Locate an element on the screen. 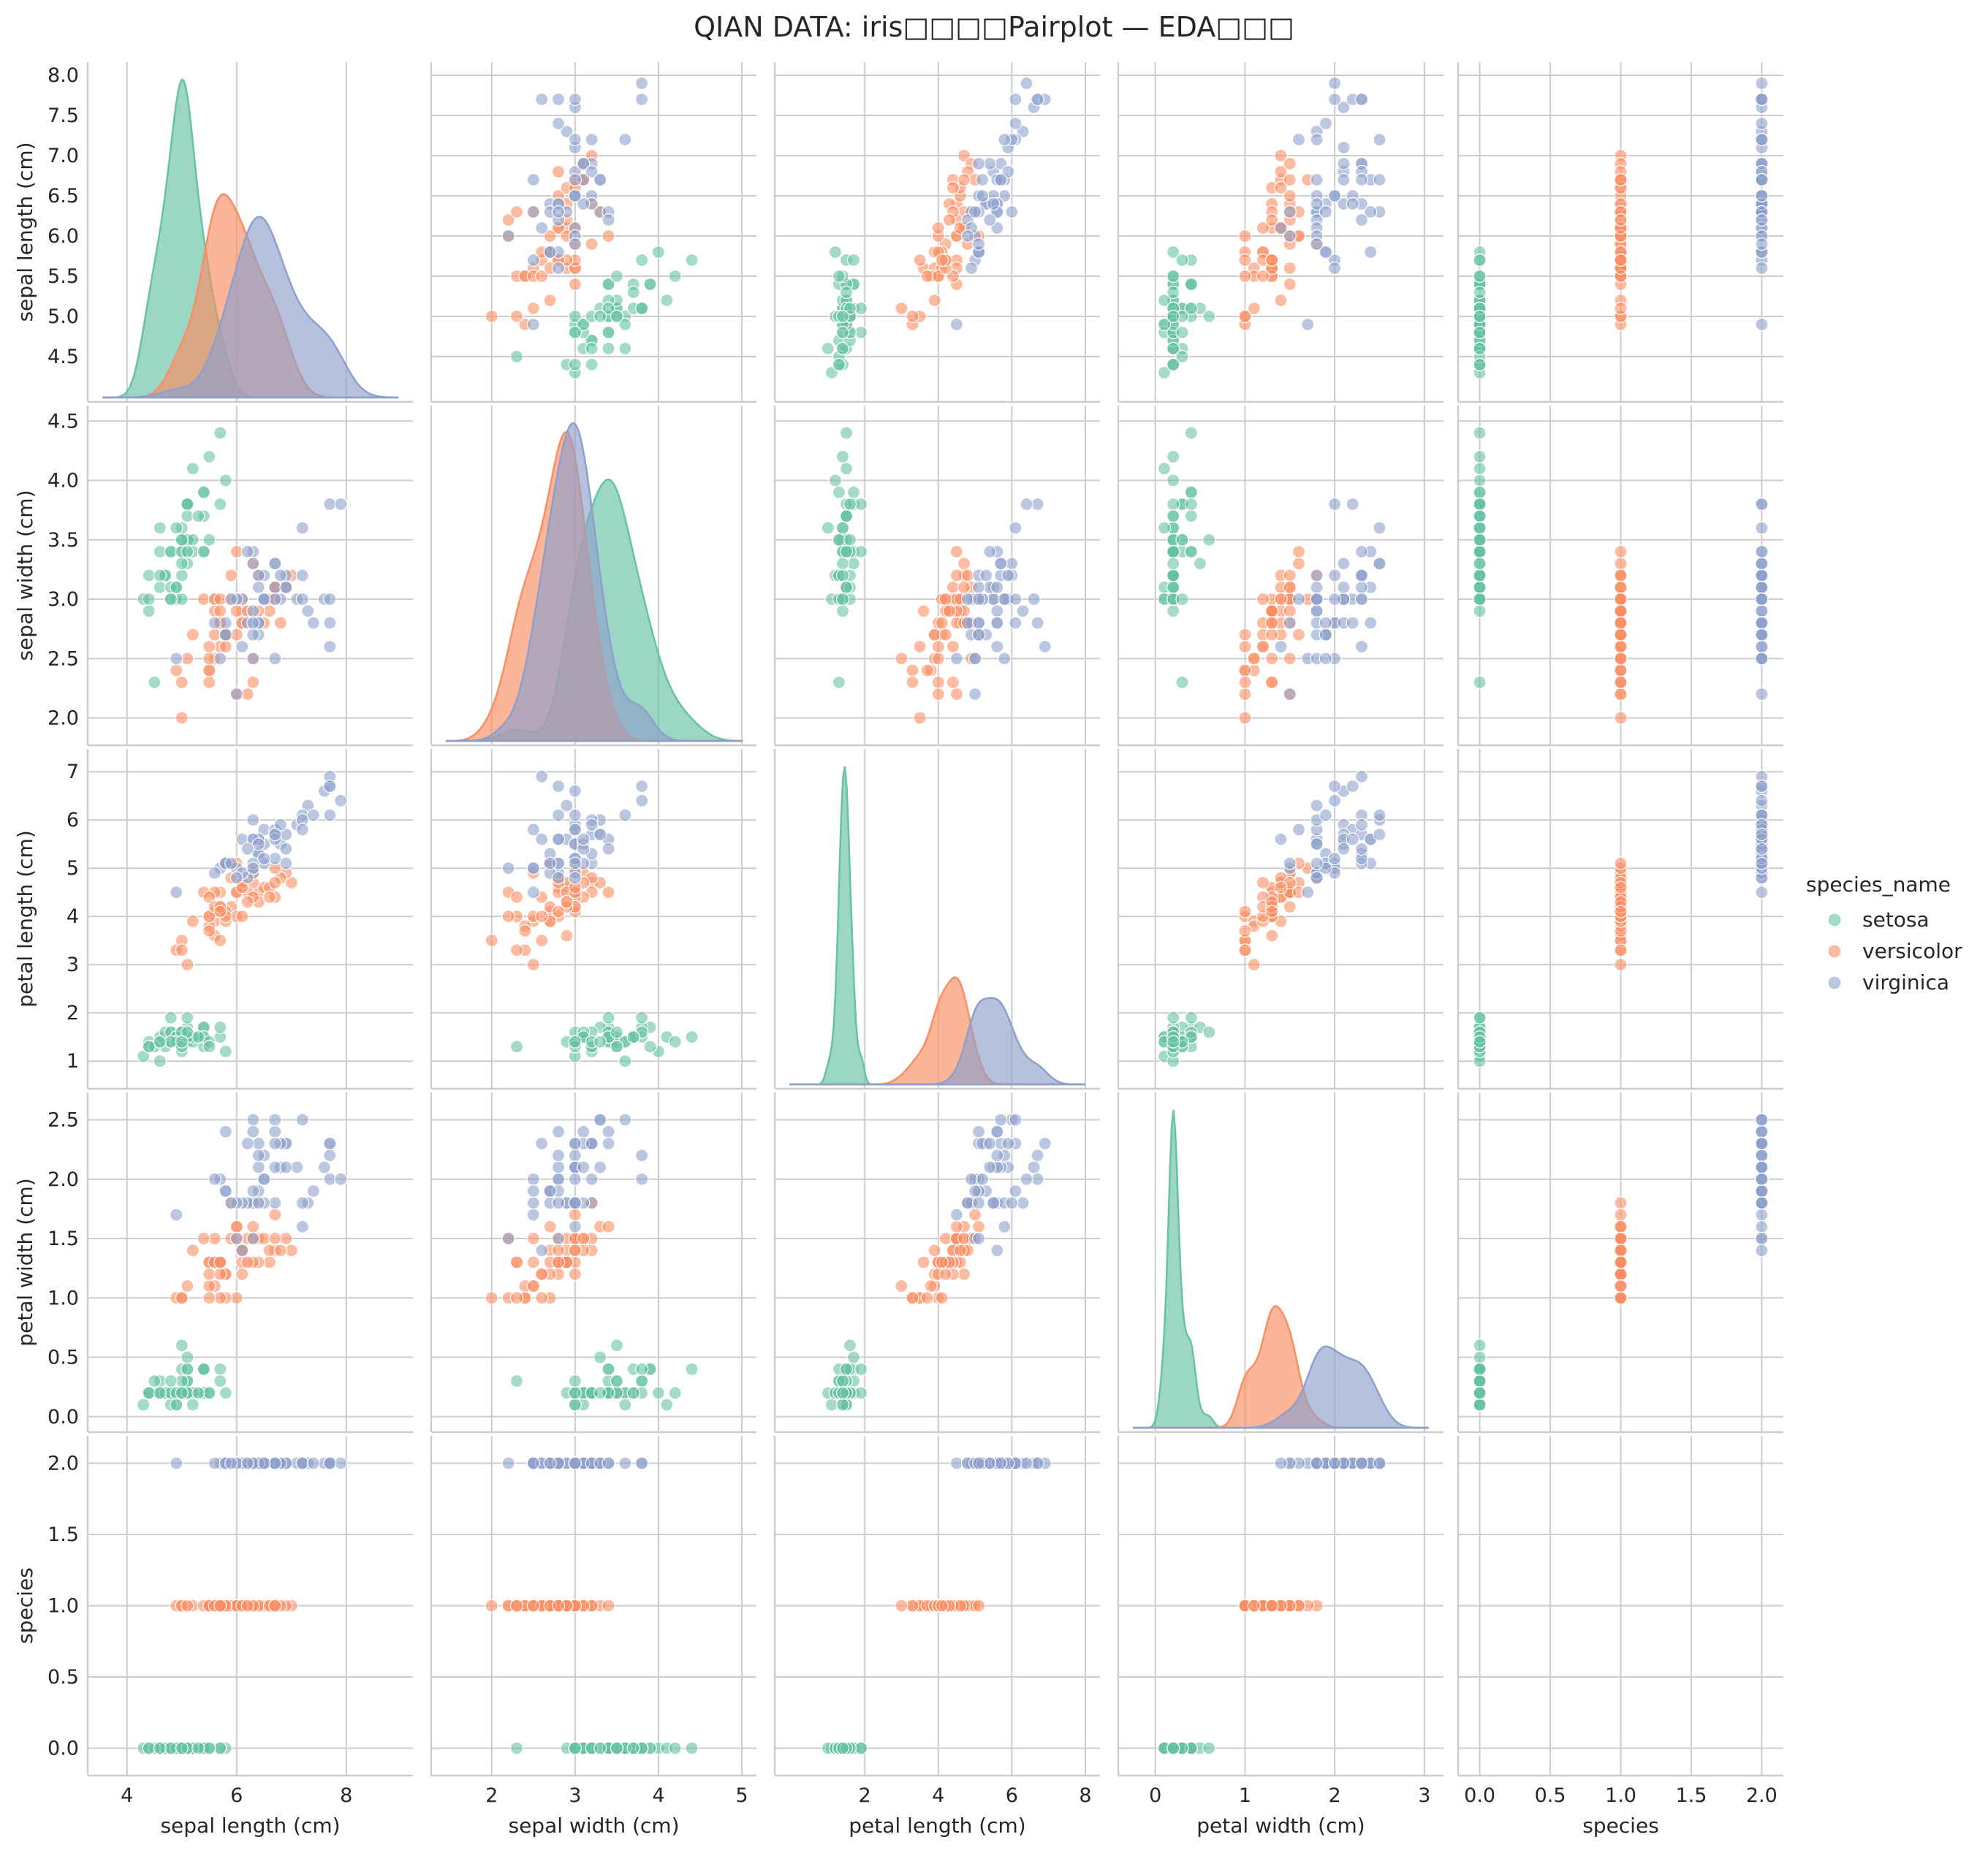 This screenshot has height=1864, width=1988. y-tick-label: 6.5 is located at coordinates (63, 197).